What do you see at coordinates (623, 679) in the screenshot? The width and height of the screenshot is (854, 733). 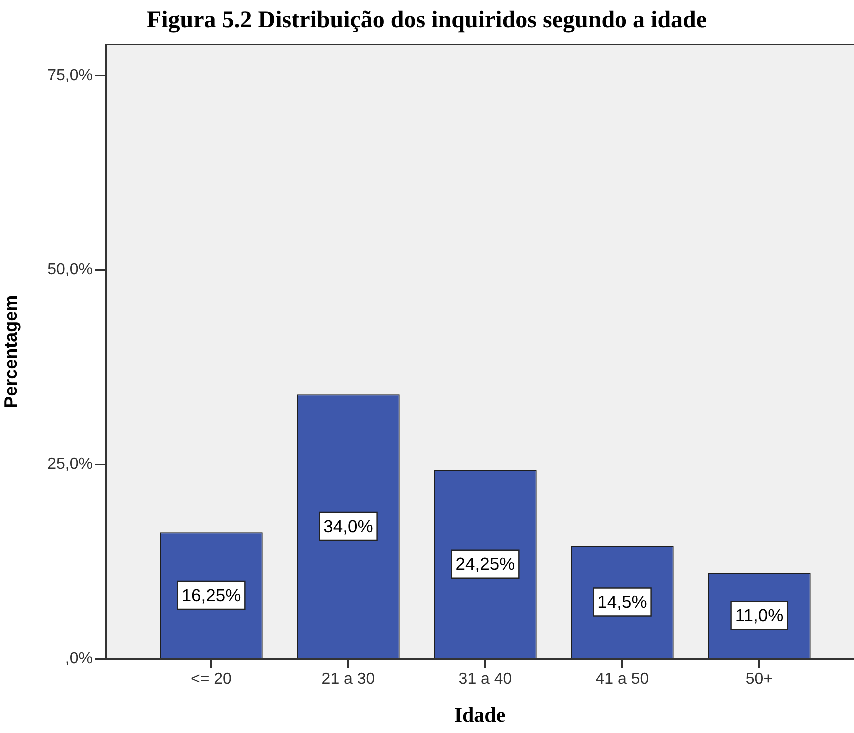 I see `x-tick-label: 41 a 50` at bounding box center [623, 679].